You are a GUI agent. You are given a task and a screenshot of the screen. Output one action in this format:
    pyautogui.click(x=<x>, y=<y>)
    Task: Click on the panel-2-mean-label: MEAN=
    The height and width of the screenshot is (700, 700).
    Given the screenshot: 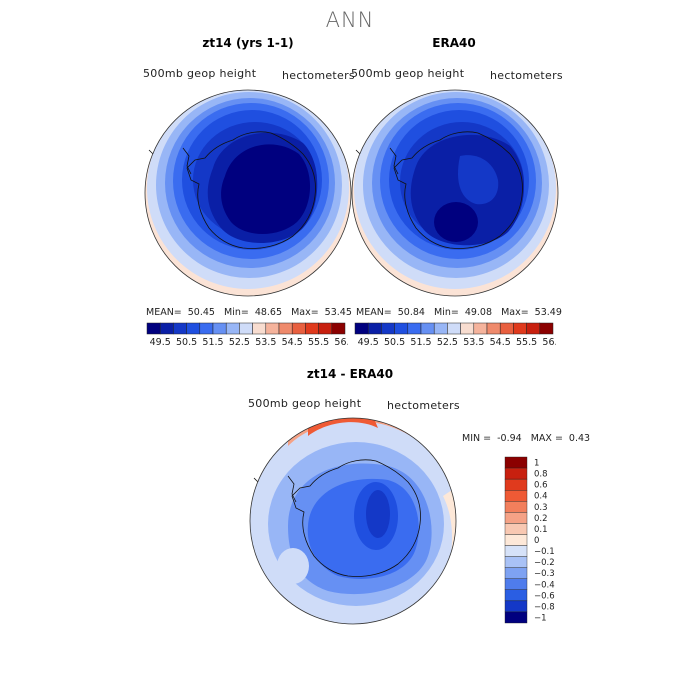 What is the action you would take?
    pyautogui.click(x=374, y=312)
    